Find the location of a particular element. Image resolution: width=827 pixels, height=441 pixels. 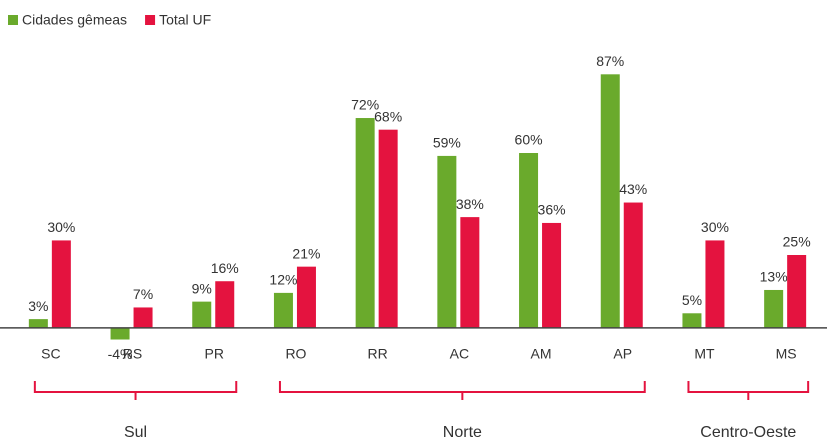

group-label: Norte is located at coordinates (462, 432).